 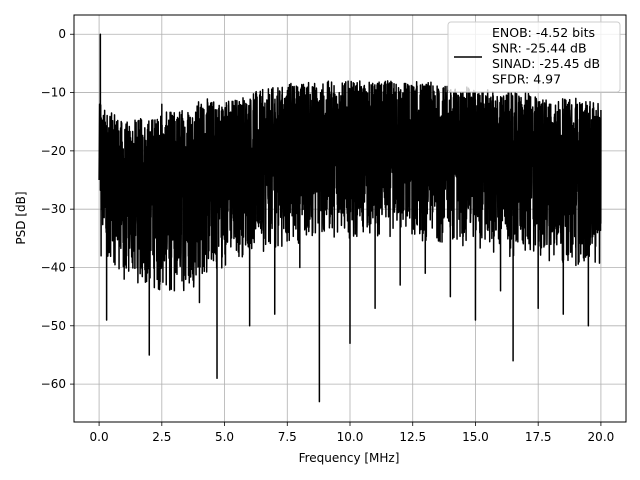 I want to click on x-axis-ticks: 0.0 2.5 5.0 7.5 10.0 12.5 15.0 17.5 20.0, so click(x=352, y=433).